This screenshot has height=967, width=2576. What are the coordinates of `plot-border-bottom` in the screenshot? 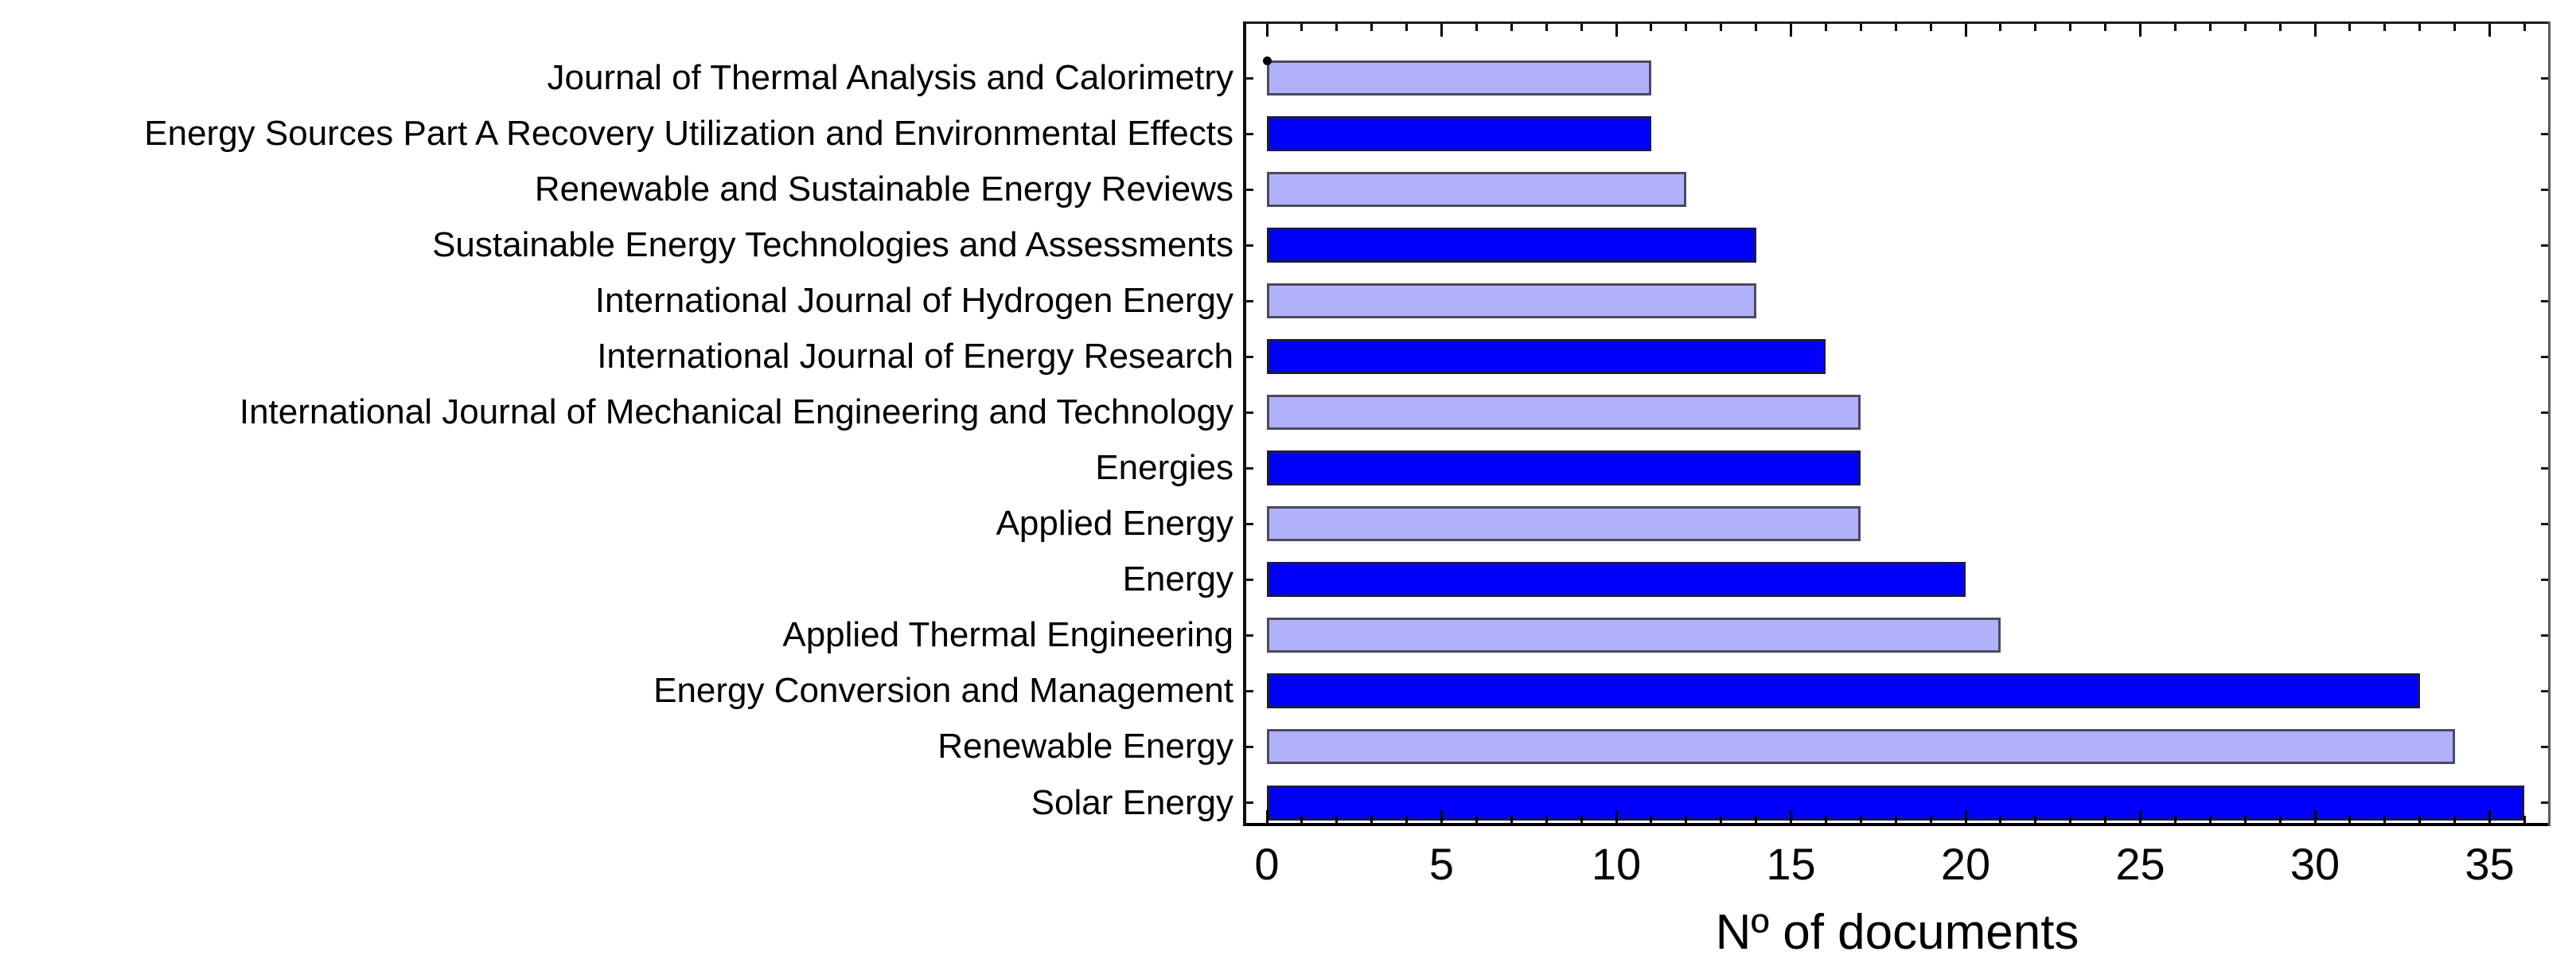 It's located at (1897, 824).